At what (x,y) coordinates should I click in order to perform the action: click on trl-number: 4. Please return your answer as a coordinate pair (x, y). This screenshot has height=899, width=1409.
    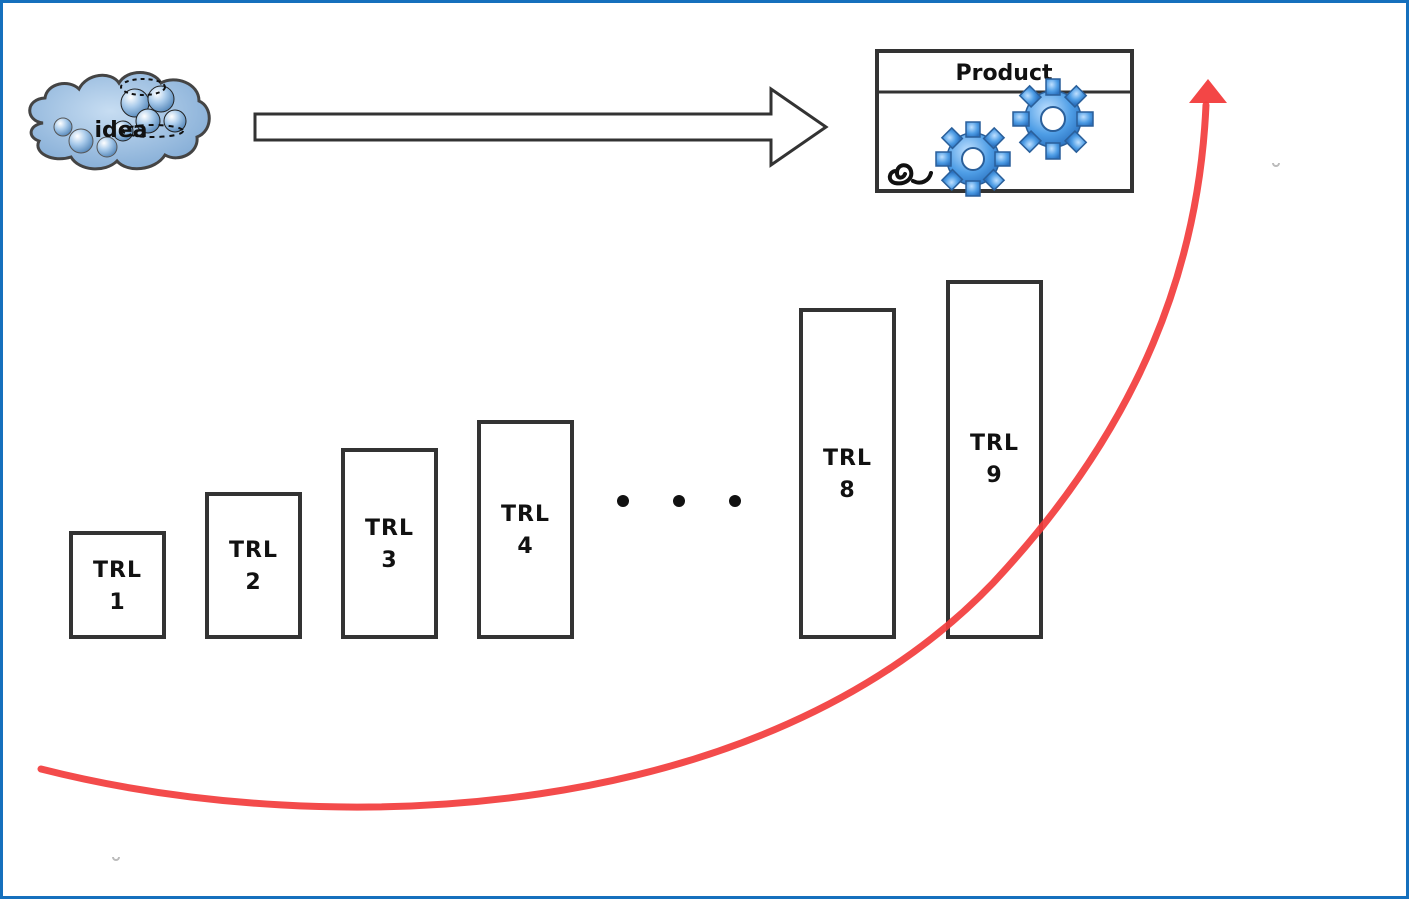
    Looking at the image, I should click on (525, 546).